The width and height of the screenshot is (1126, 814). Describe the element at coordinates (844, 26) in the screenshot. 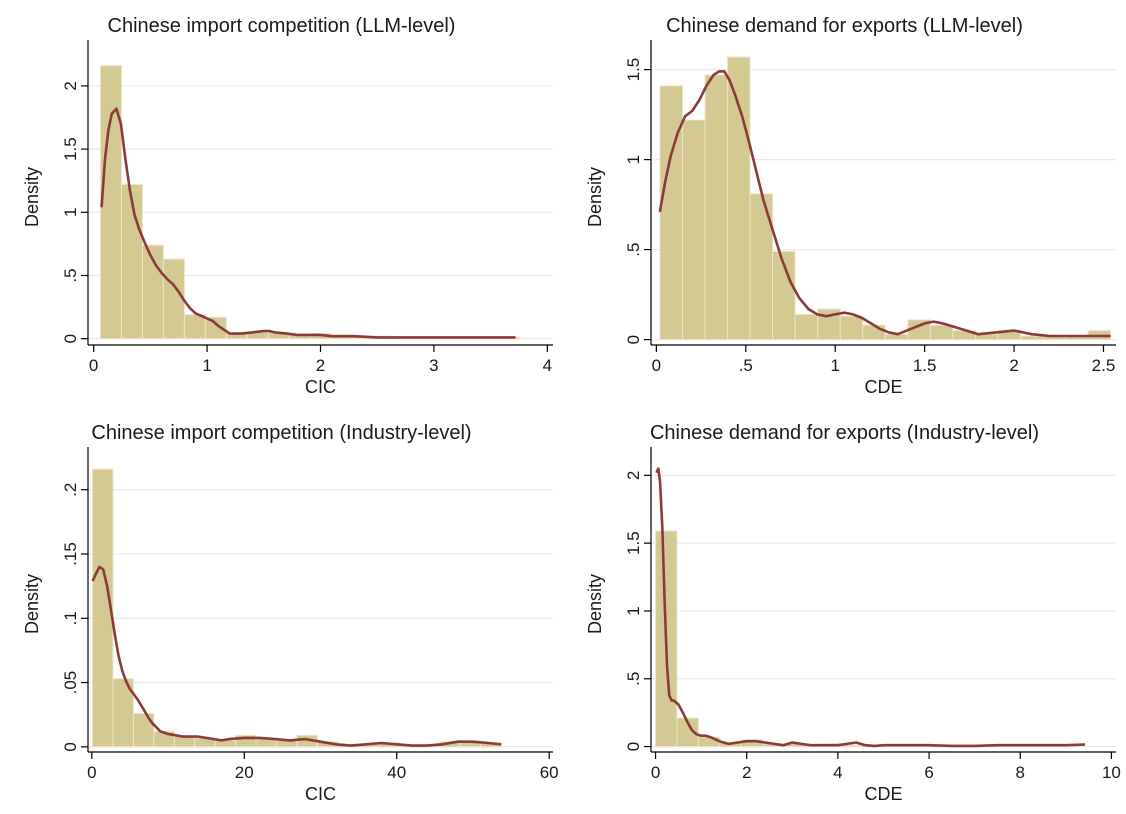

I see `chart-title: Chinese demand for exports (LLM-level)` at that location.